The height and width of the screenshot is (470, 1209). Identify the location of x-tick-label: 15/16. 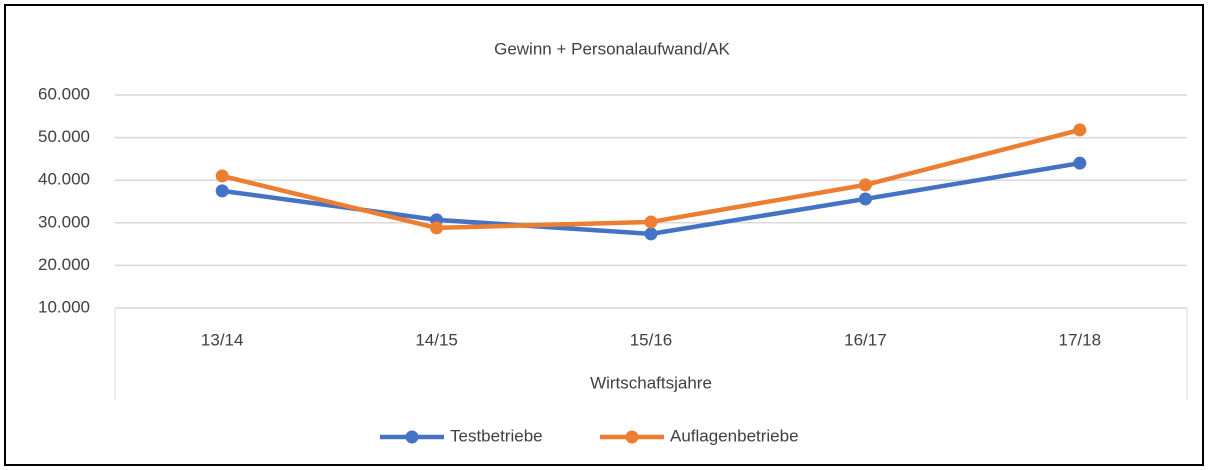
(651, 339).